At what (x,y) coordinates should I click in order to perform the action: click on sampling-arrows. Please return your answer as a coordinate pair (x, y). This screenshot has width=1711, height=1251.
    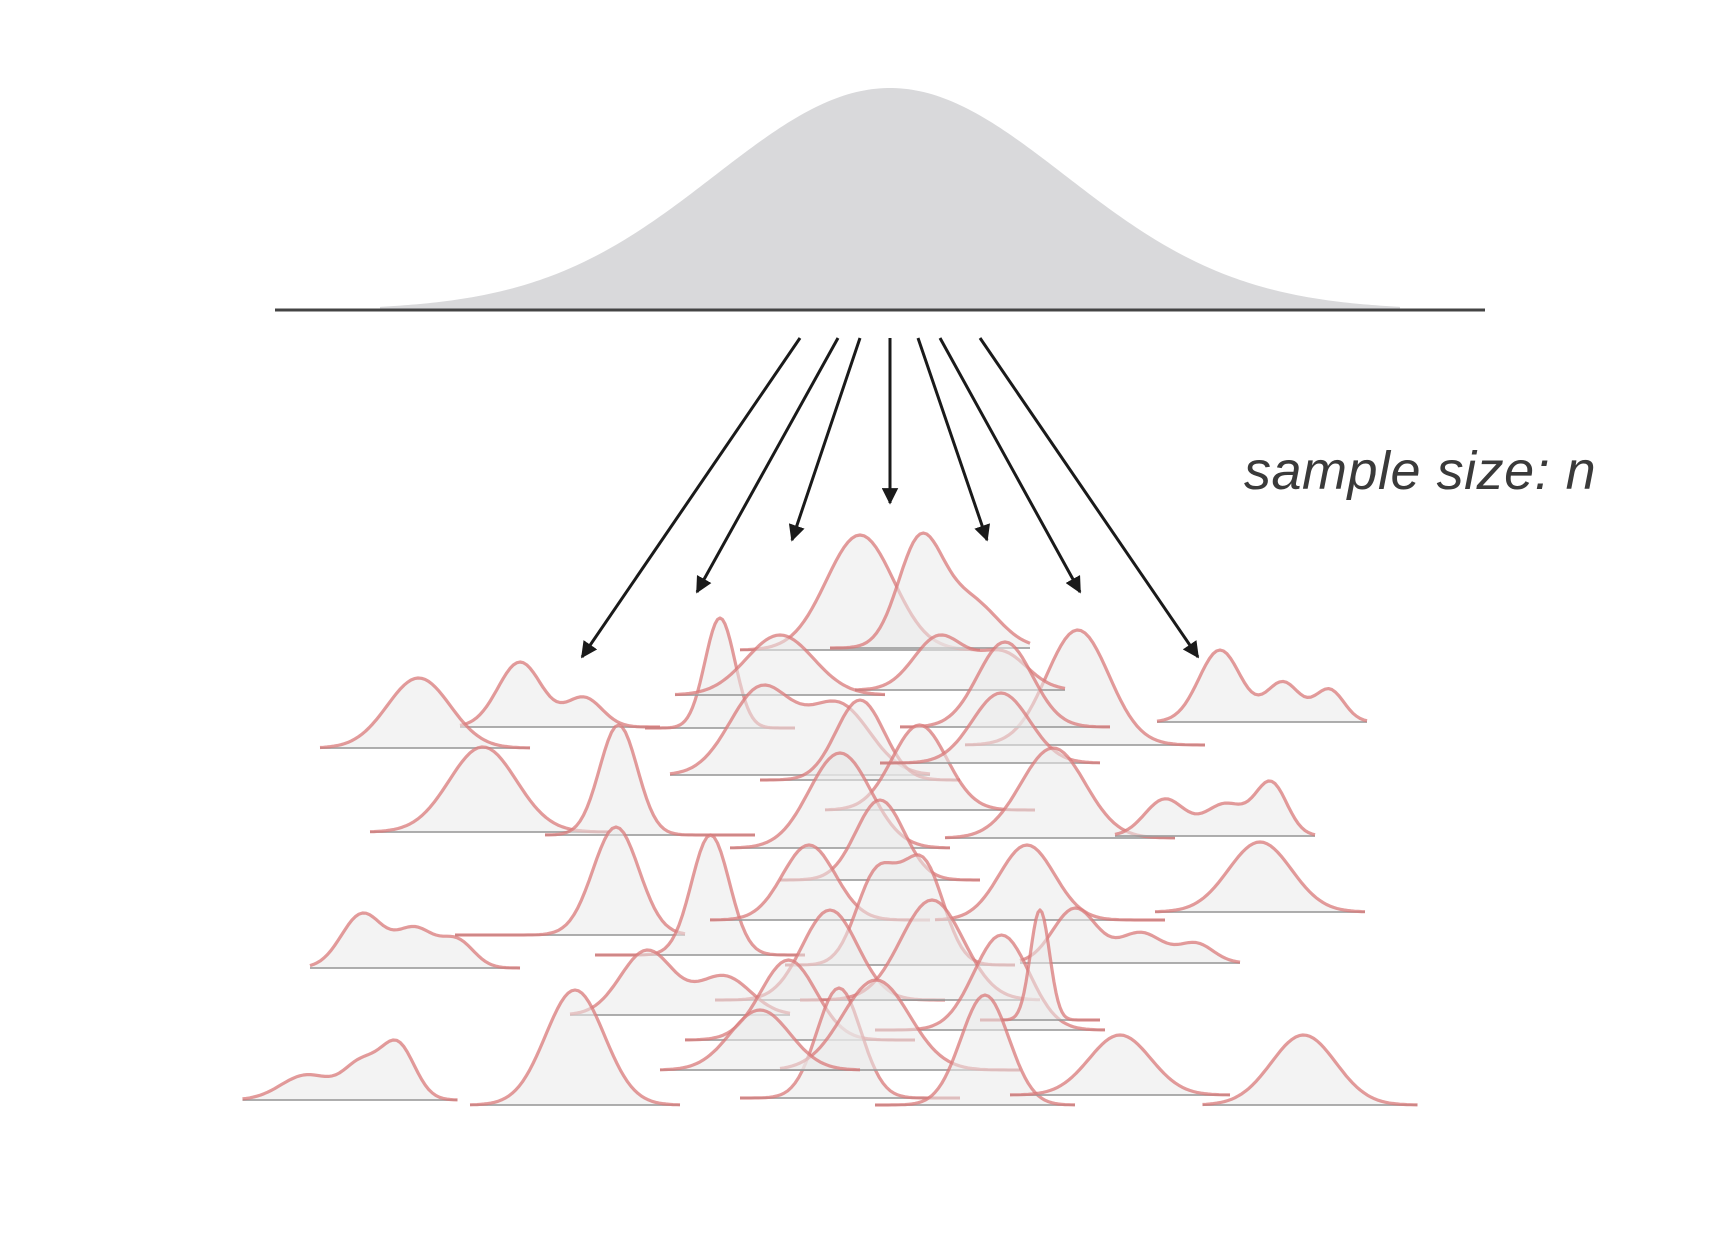
    Looking at the image, I should click on (890, 498).